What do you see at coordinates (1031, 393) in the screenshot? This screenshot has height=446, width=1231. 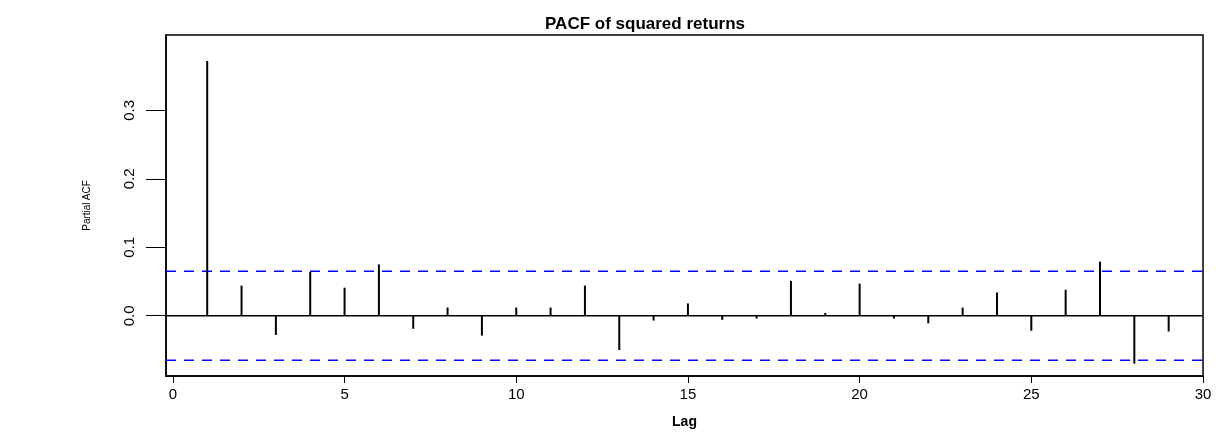 I see `x-tick-label: 25` at bounding box center [1031, 393].